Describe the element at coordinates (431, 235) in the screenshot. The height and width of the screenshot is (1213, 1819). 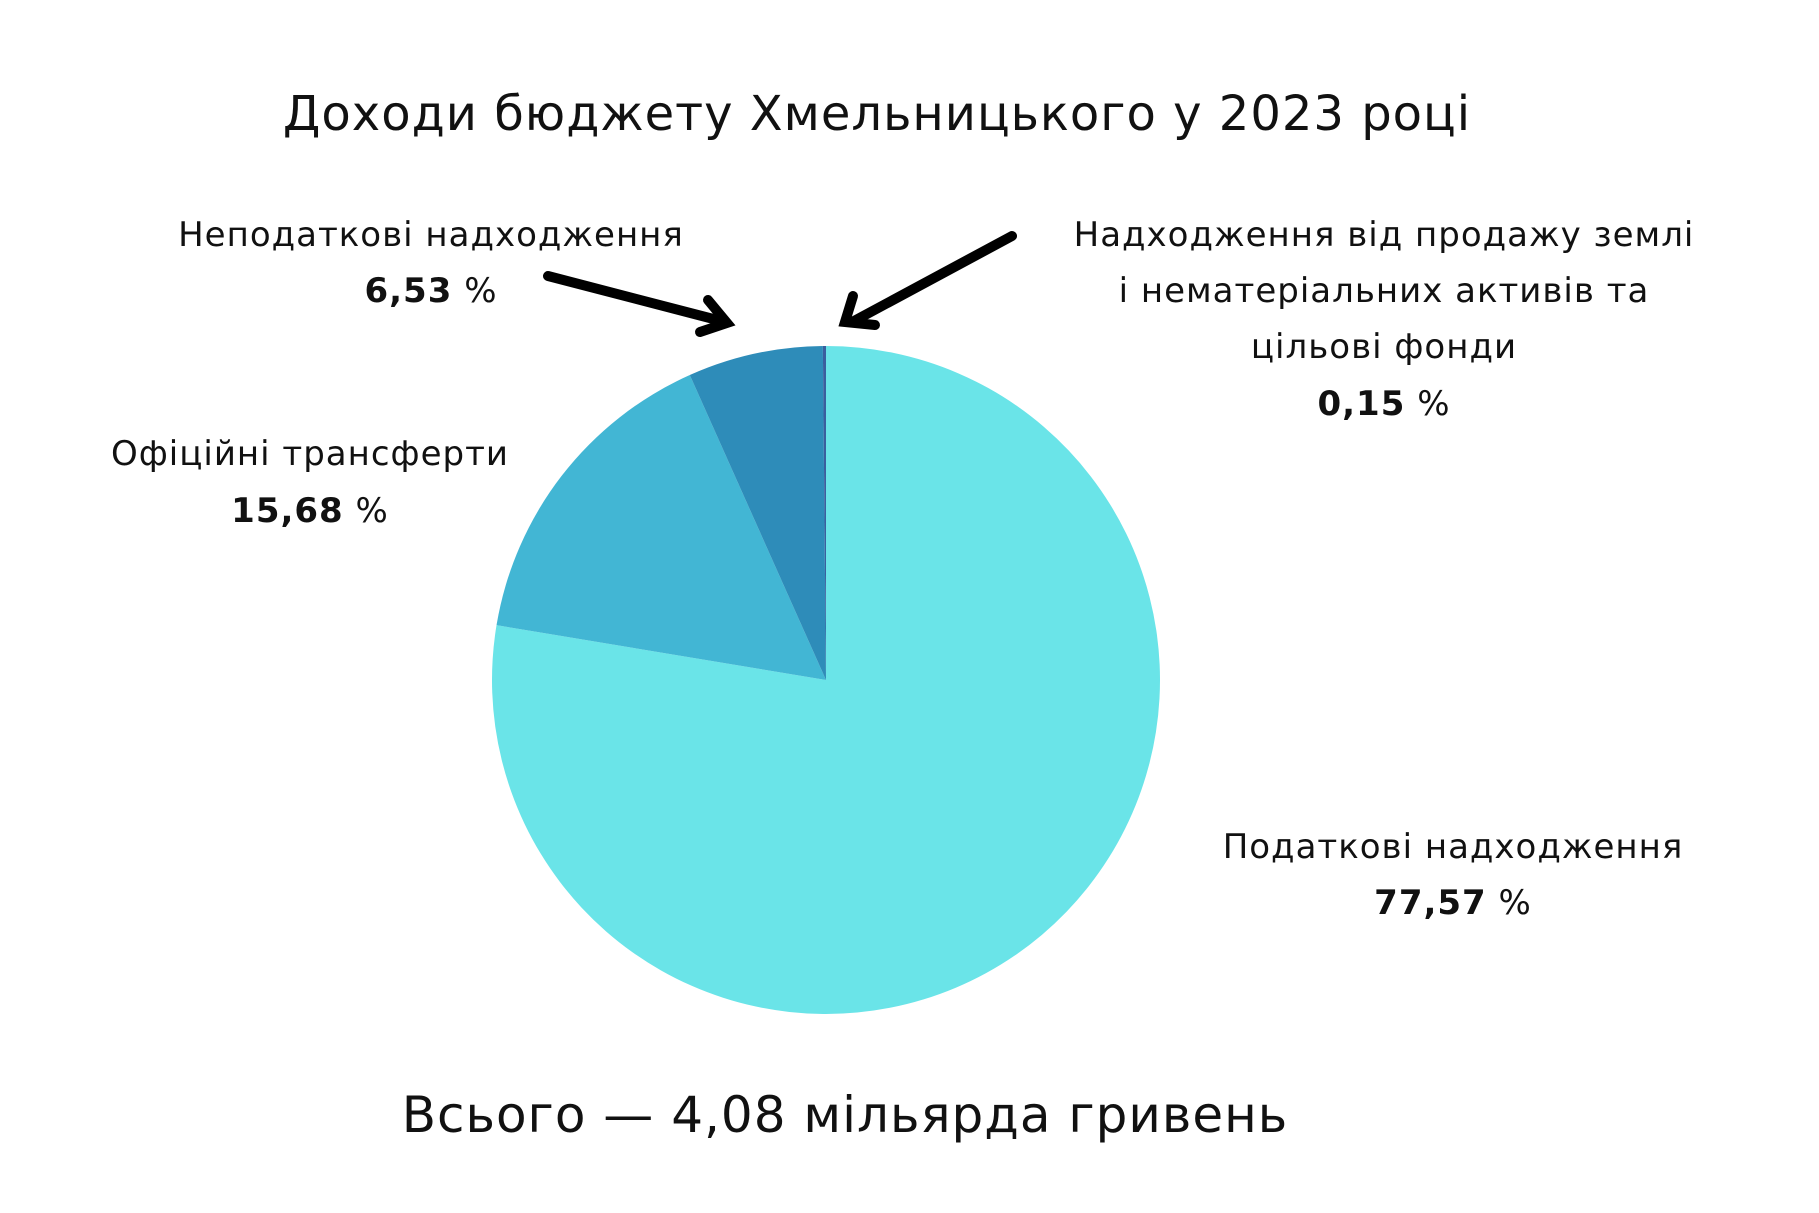
I see `label-nontax: Неподаткові надходження` at that location.